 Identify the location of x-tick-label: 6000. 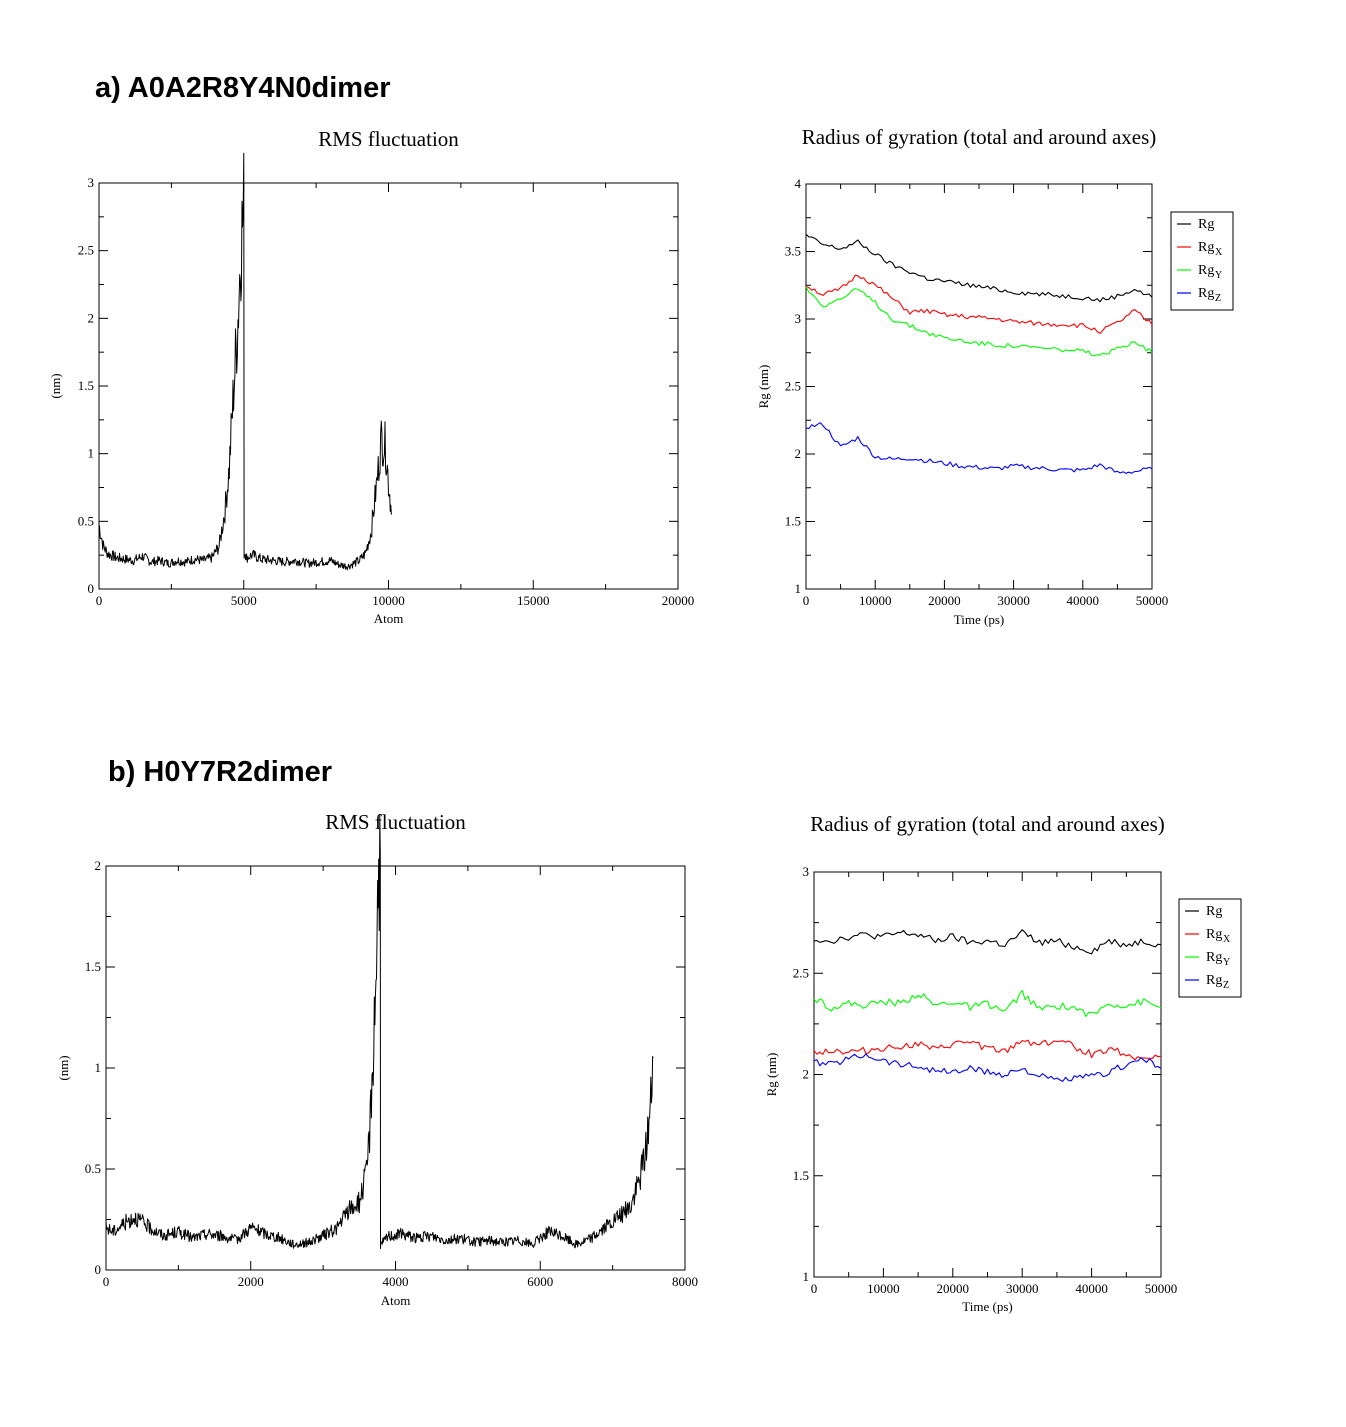
(540, 1281).